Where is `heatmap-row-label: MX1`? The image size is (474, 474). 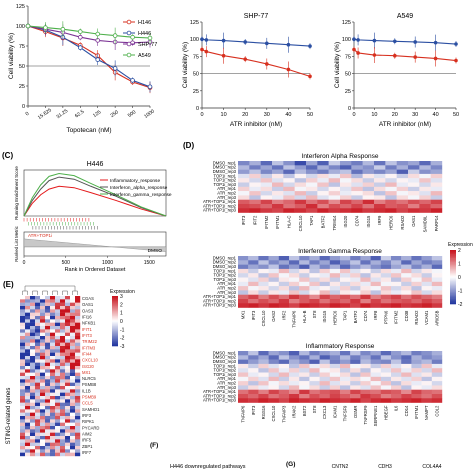 heatmap-row-label: MX1 is located at coordinates (86, 372).